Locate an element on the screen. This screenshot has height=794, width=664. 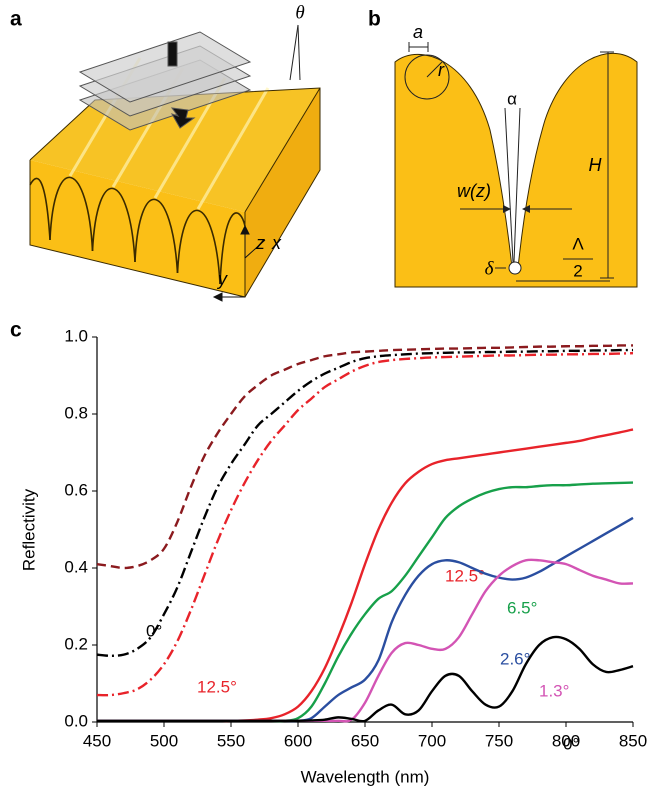
angle-marker is located at coordinates (295, 52).